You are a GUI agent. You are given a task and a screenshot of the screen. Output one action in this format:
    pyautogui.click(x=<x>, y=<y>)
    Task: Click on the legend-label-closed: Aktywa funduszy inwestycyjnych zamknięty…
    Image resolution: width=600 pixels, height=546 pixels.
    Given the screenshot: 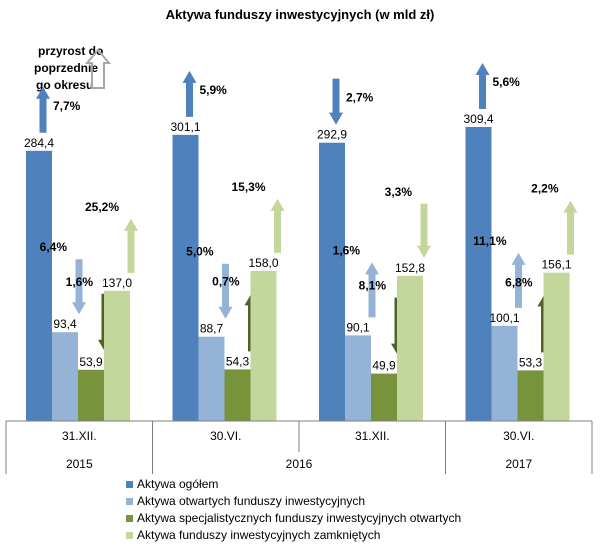 What is the action you would take?
    pyautogui.click(x=258, y=535)
    